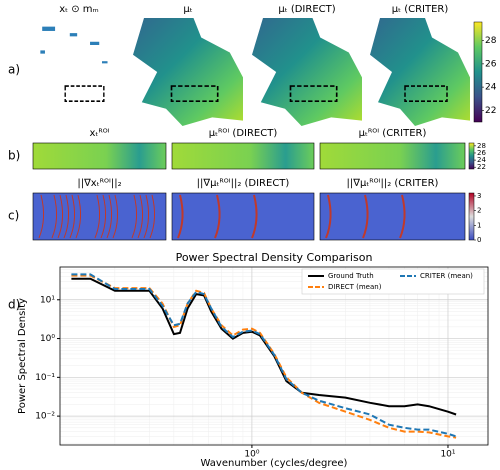 Image resolution: width=500 pixels, height=470 pixels. I want to click on colorbar-tick-label: 3, so click(479, 196).